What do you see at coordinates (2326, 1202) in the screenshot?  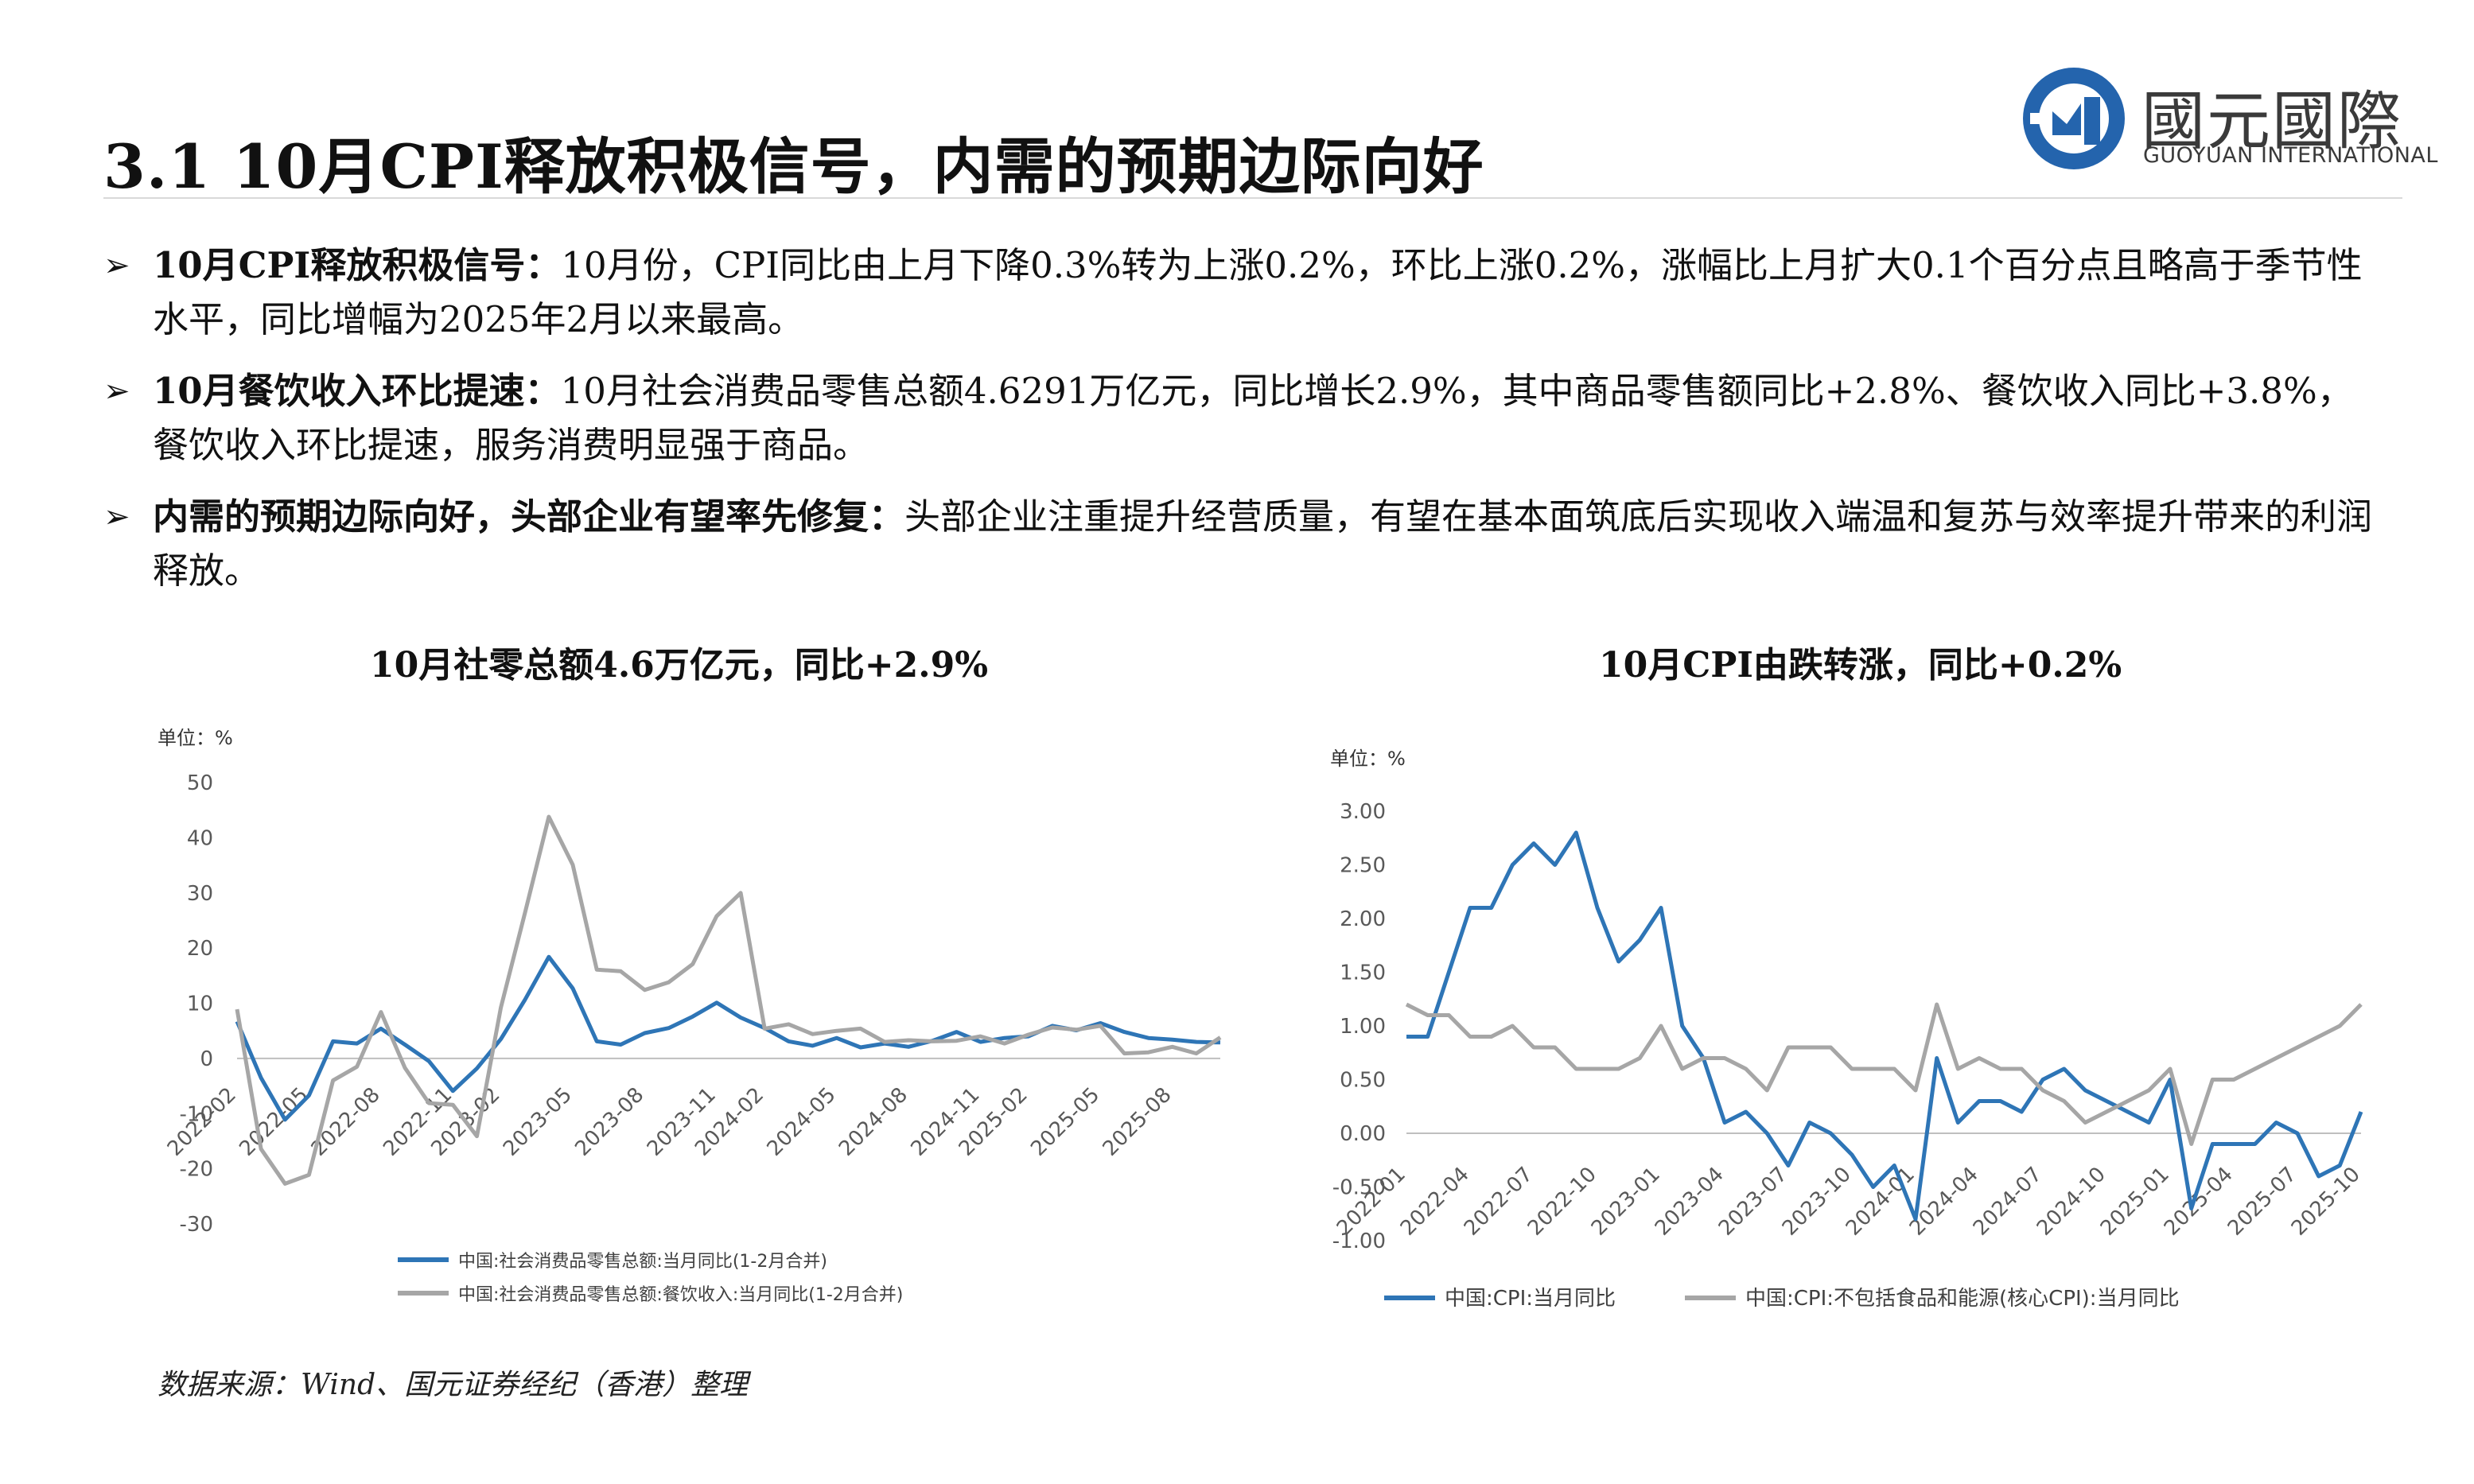 I see `x-tick-label: 2025-10` at bounding box center [2326, 1202].